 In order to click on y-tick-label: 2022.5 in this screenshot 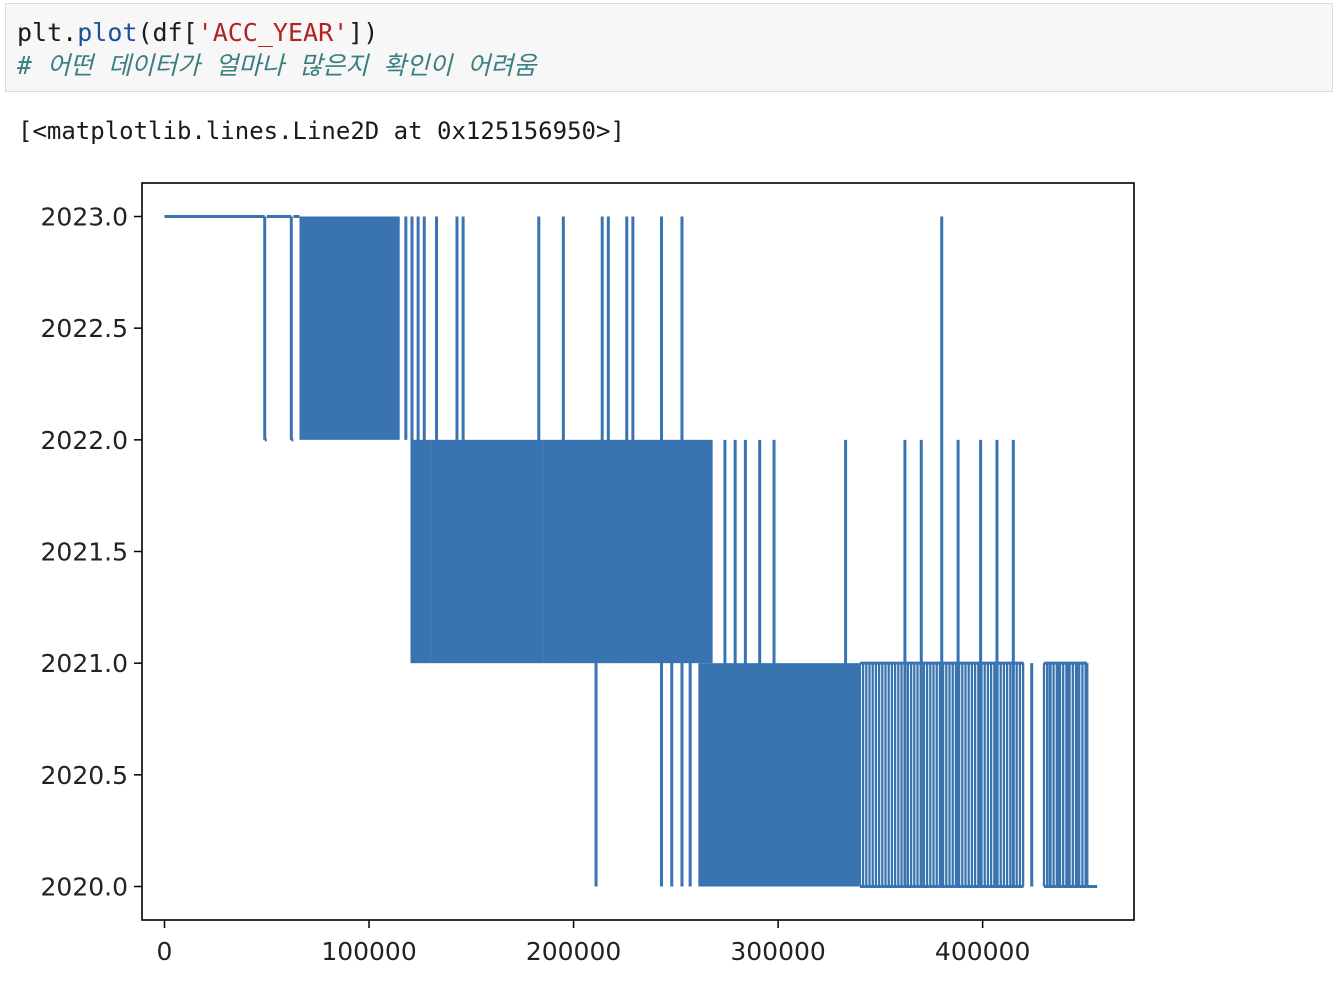, I will do `click(84, 328)`.